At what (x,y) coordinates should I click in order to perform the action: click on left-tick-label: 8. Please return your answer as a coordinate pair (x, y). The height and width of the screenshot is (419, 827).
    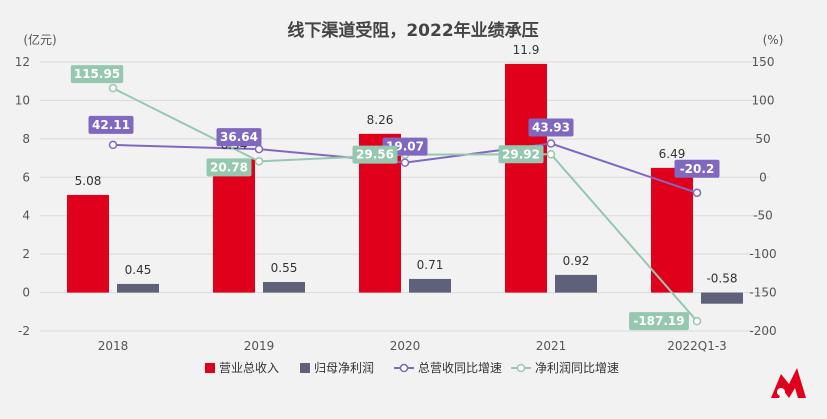
    Looking at the image, I should click on (26, 139).